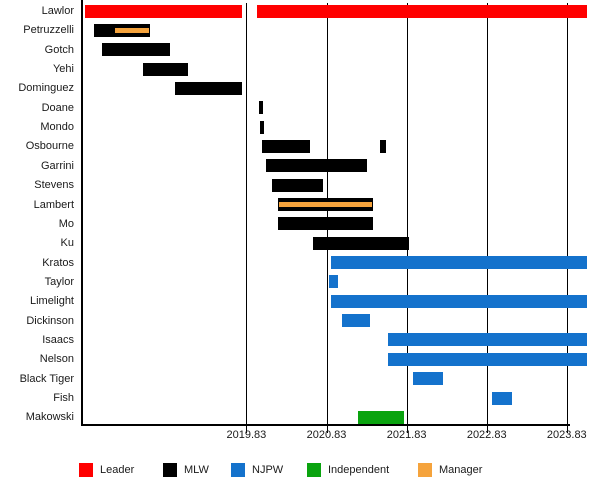 Image resolution: width=600 pixels, height=483 pixels. I want to click on row-label-doane: Doane, so click(57, 107).